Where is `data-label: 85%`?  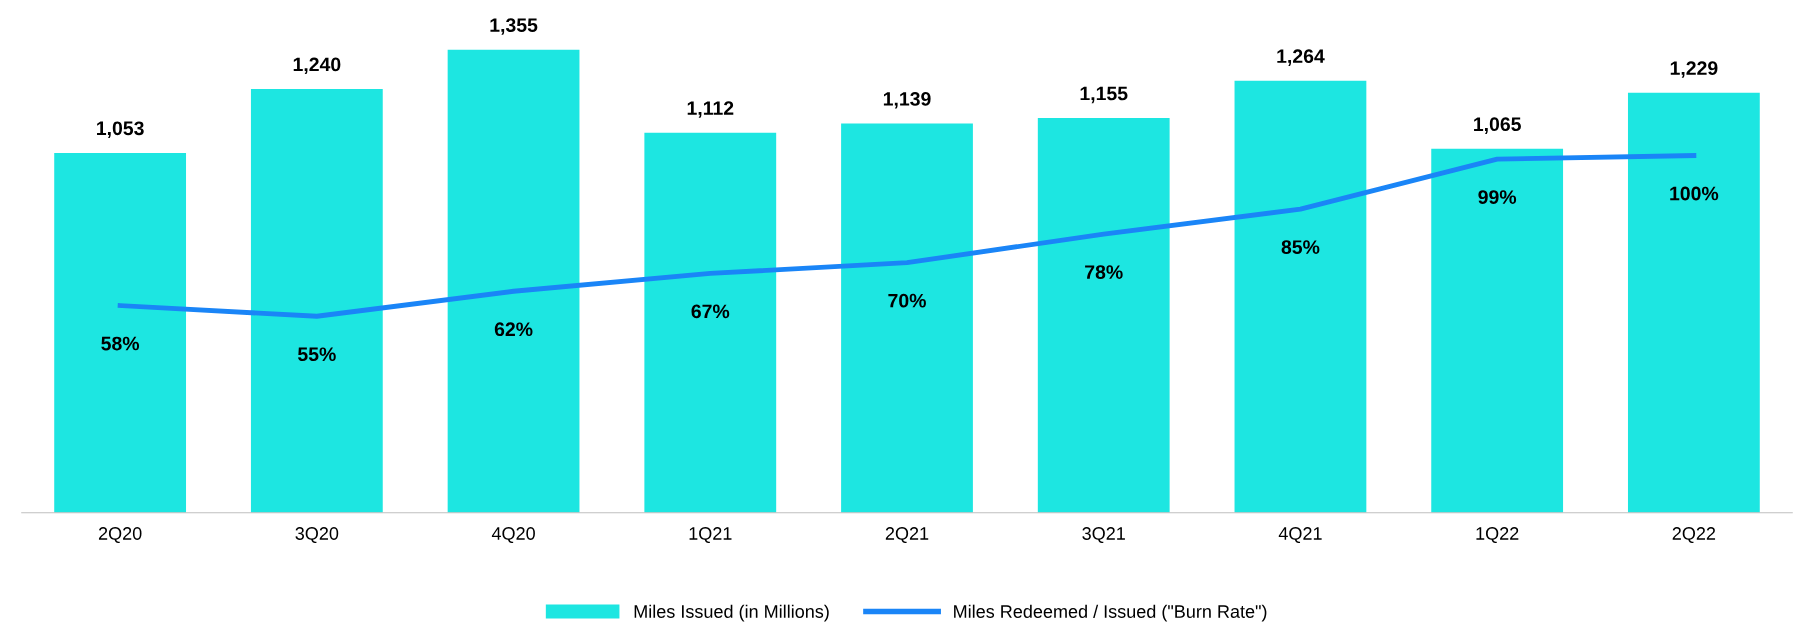
data-label: 85% is located at coordinates (1300, 247).